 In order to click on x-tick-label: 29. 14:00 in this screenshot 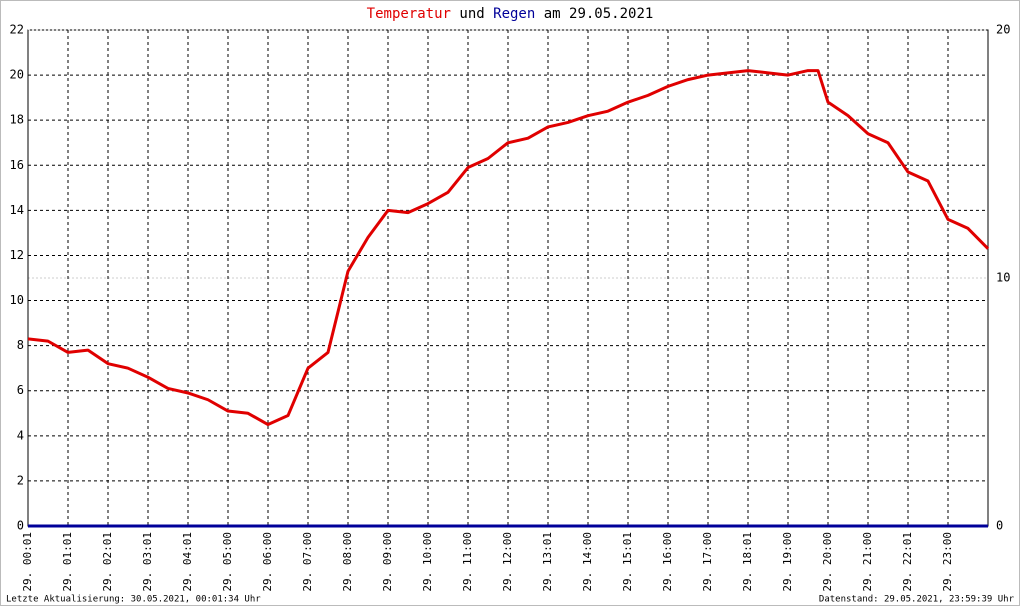, I will do `click(587, 562)`.